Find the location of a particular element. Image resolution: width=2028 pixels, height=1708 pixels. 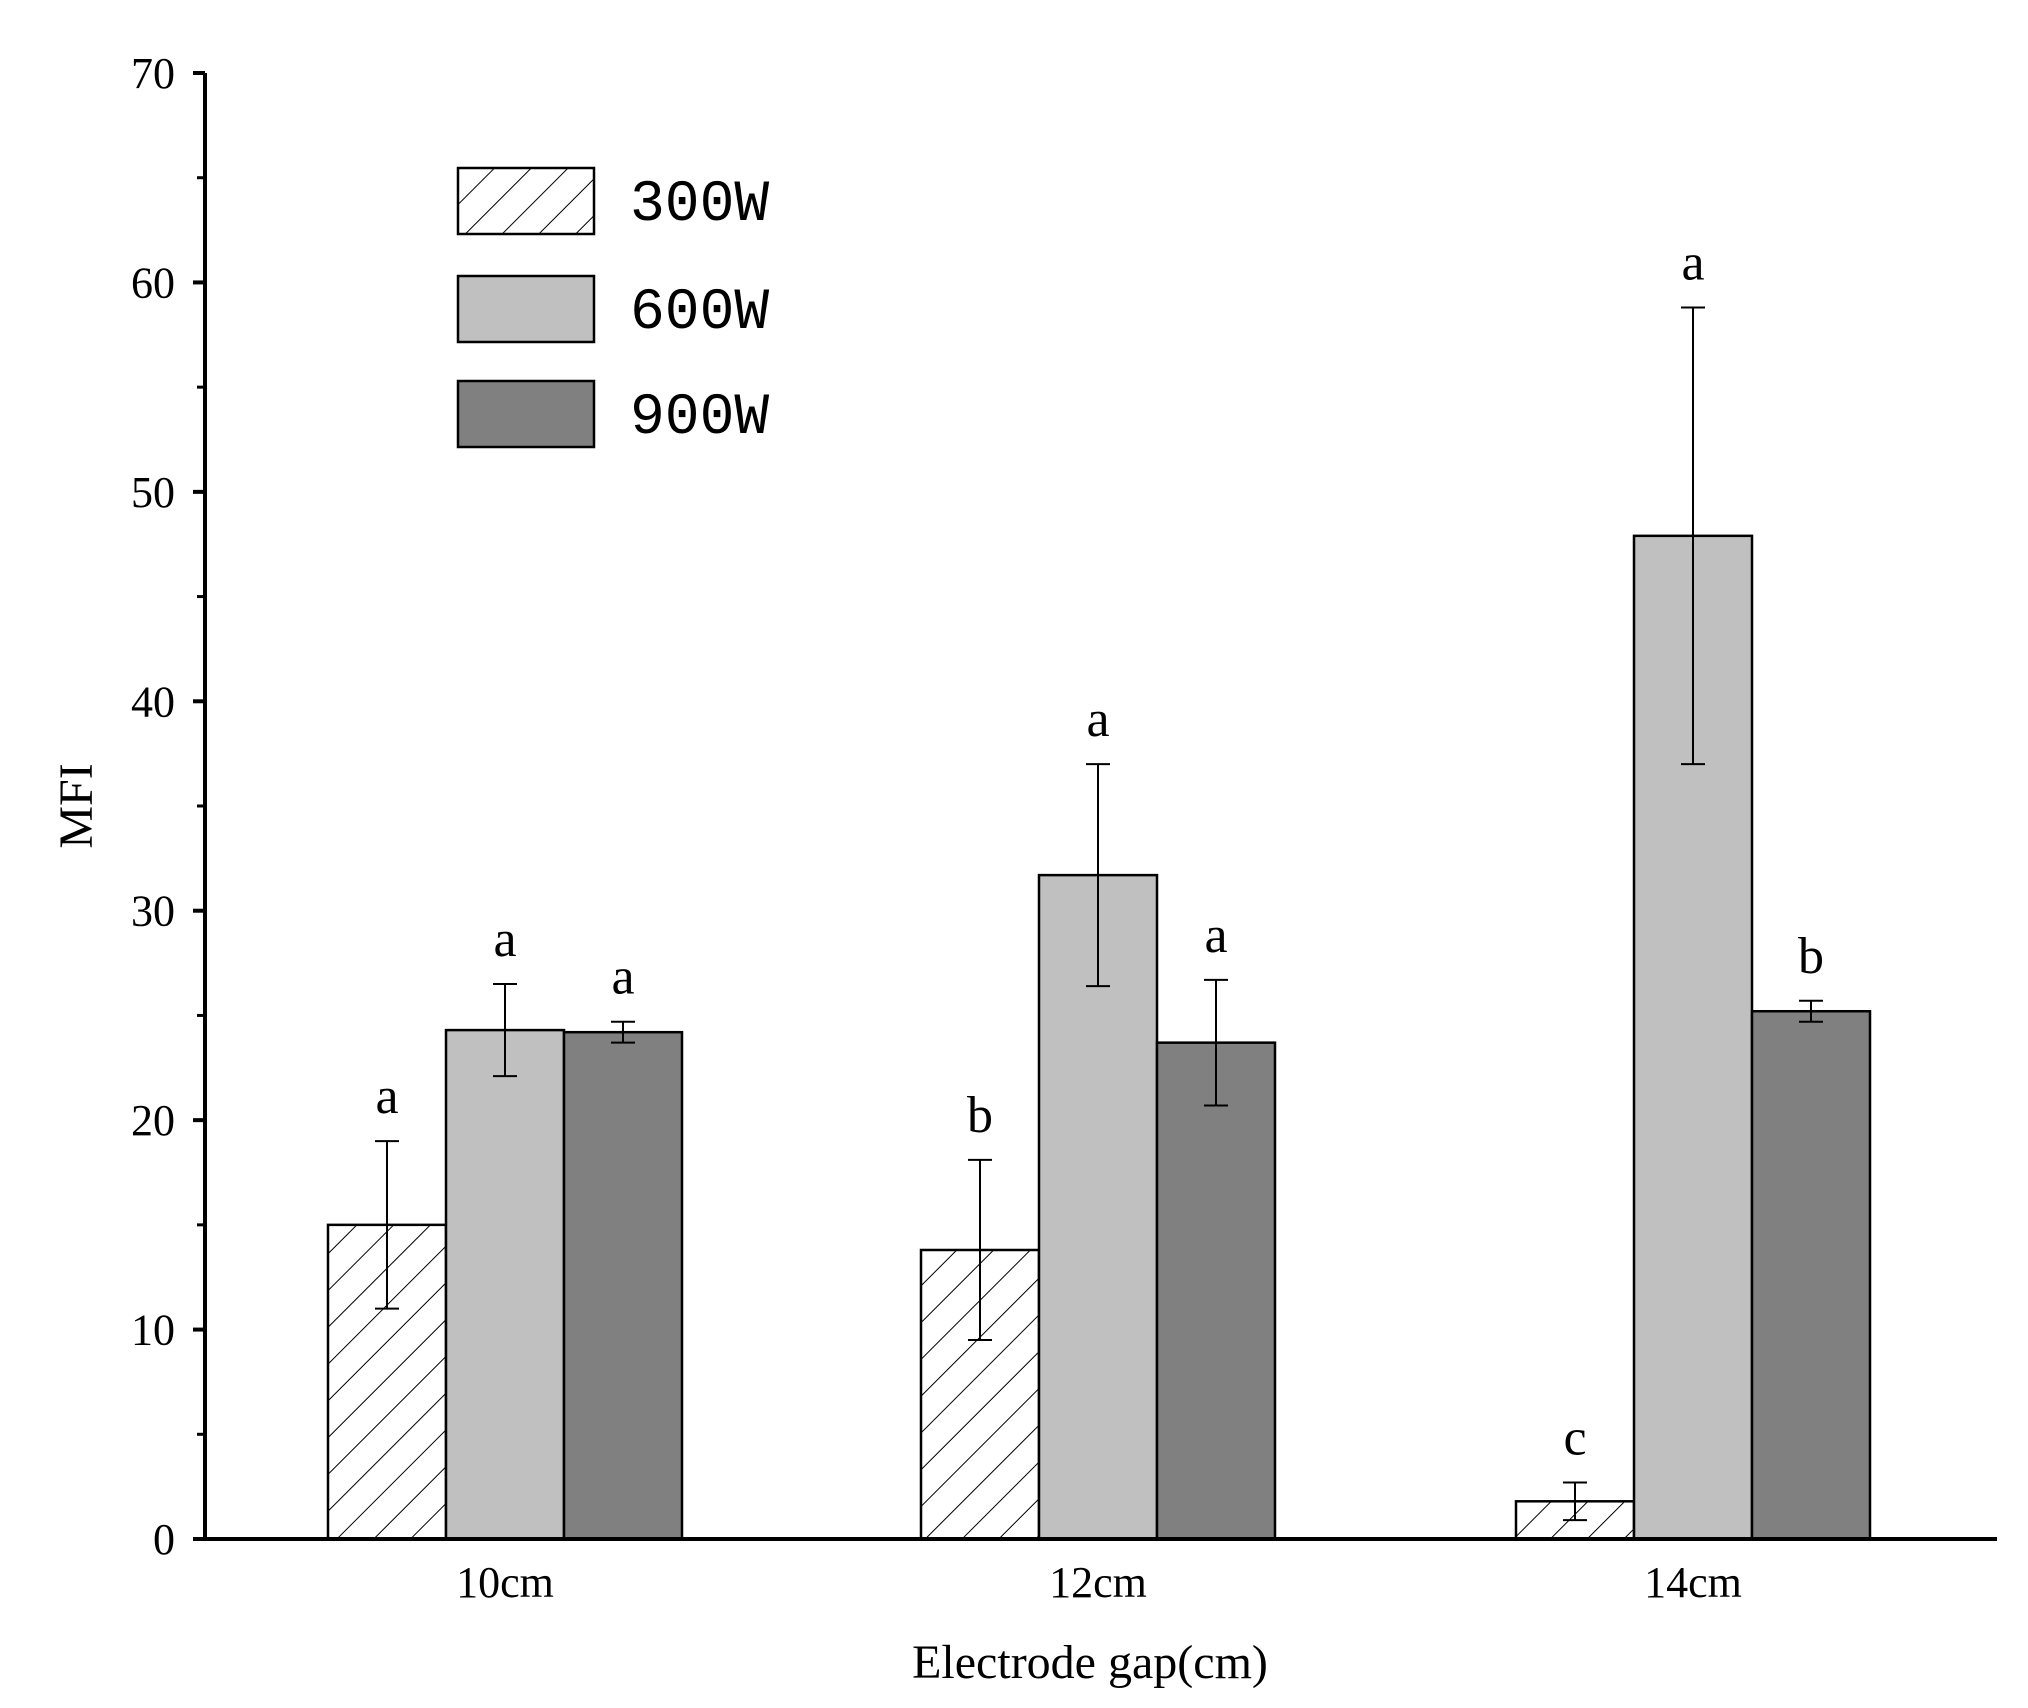

y-tick-label: 50 is located at coordinates (153, 492).